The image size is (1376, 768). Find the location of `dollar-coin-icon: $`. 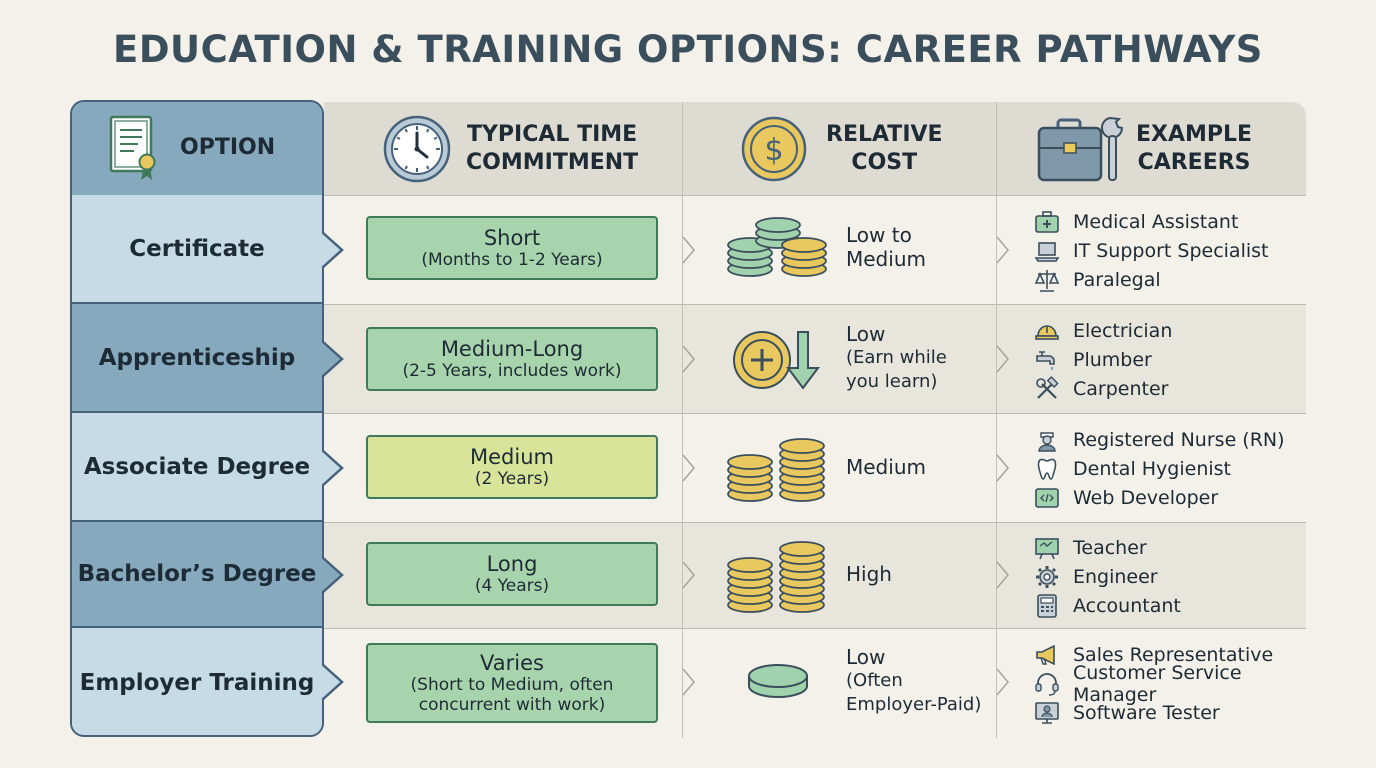

dollar-coin-icon: $ is located at coordinates (774, 148).